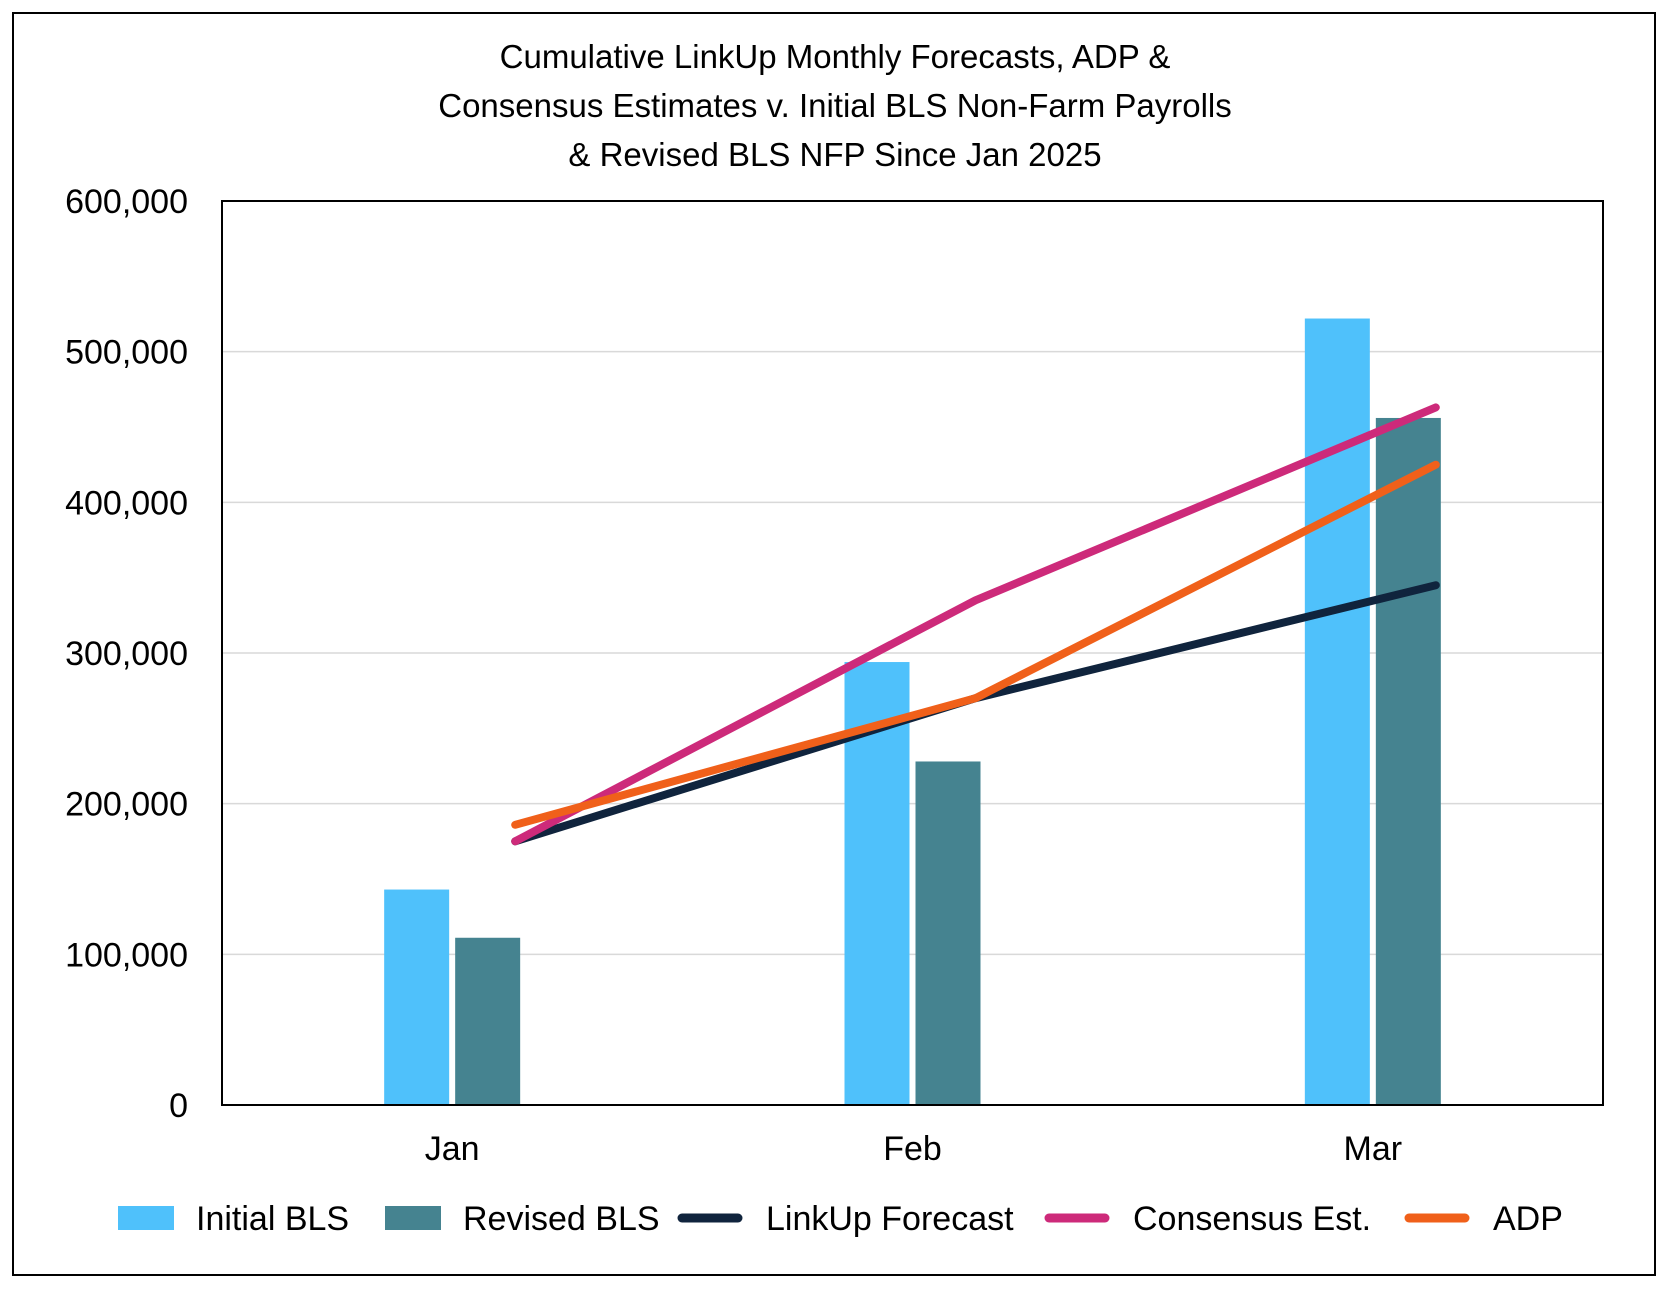 The image size is (1670, 1290). Describe the element at coordinates (488, 1021) in the screenshot. I see `bar-revised-bls-jan` at that location.